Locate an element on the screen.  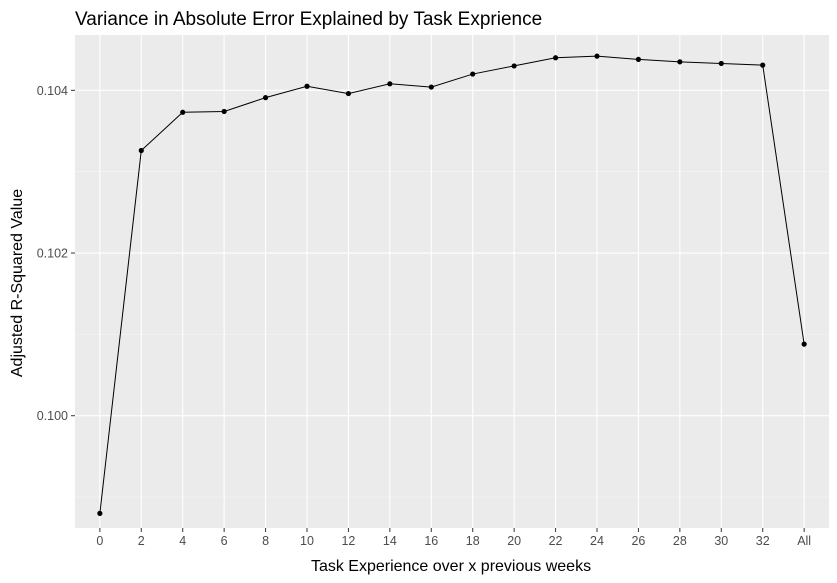
x-tick-label: 20 is located at coordinates (514, 541).